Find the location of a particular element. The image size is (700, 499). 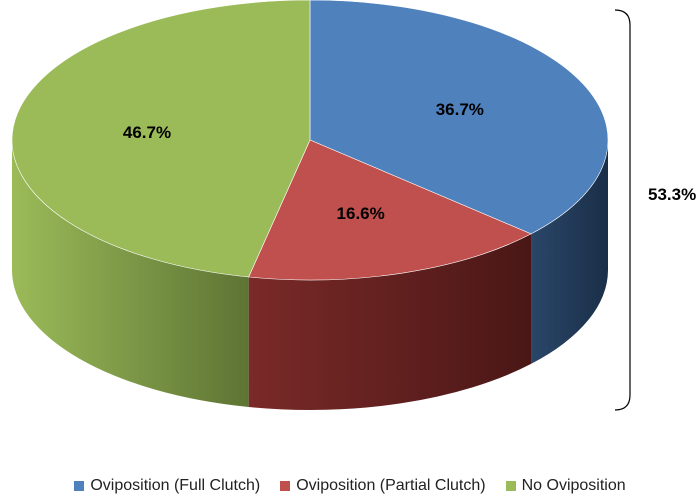

legend-label-full-clutch: Oviposition (Full Clutch) is located at coordinates (175, 485).